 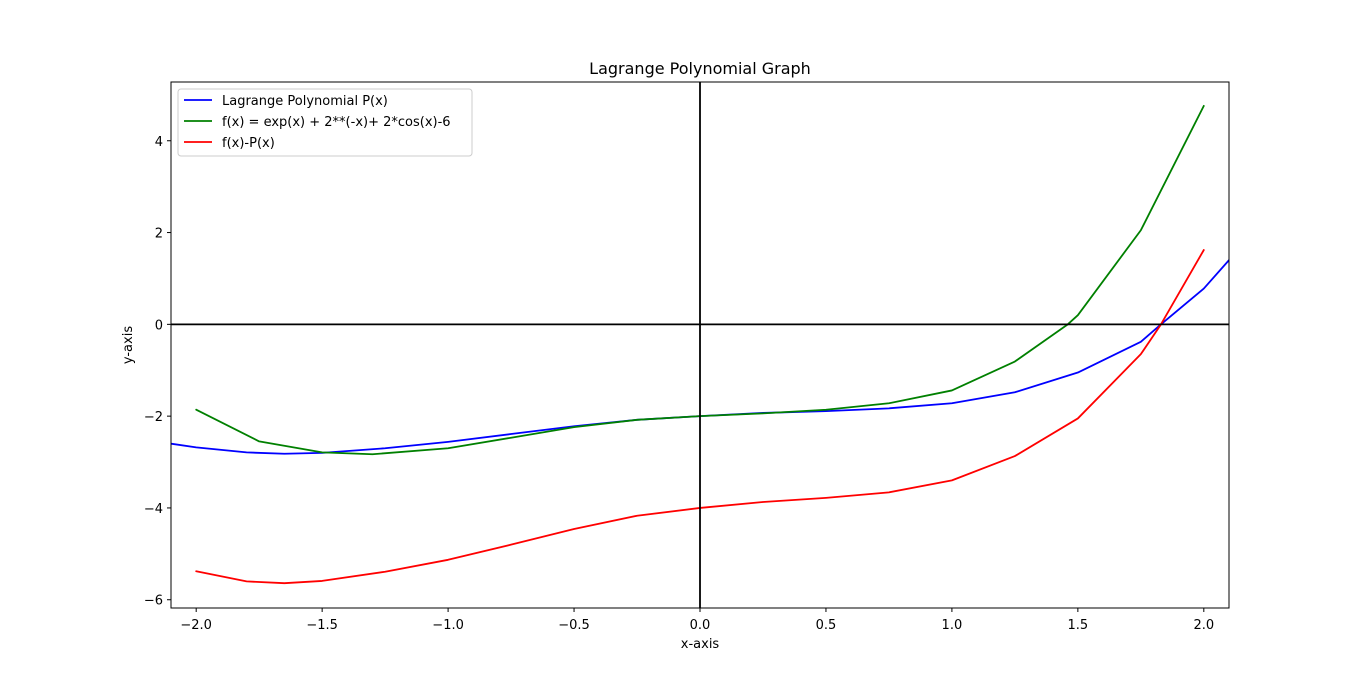 What do you see at coordinates (700, 68) in the screenshot?
I see `chart-title: Lagrange Polynomial Graph` at bounding box center [700, 68].